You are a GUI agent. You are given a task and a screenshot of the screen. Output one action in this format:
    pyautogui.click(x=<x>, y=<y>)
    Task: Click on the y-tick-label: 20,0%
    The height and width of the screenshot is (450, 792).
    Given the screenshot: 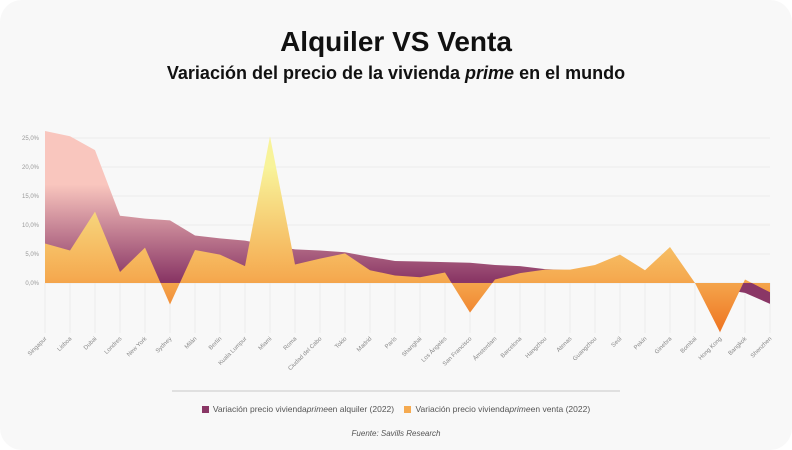 What is the action you would take?
    pyautogui.click(x=31, y=168)
    